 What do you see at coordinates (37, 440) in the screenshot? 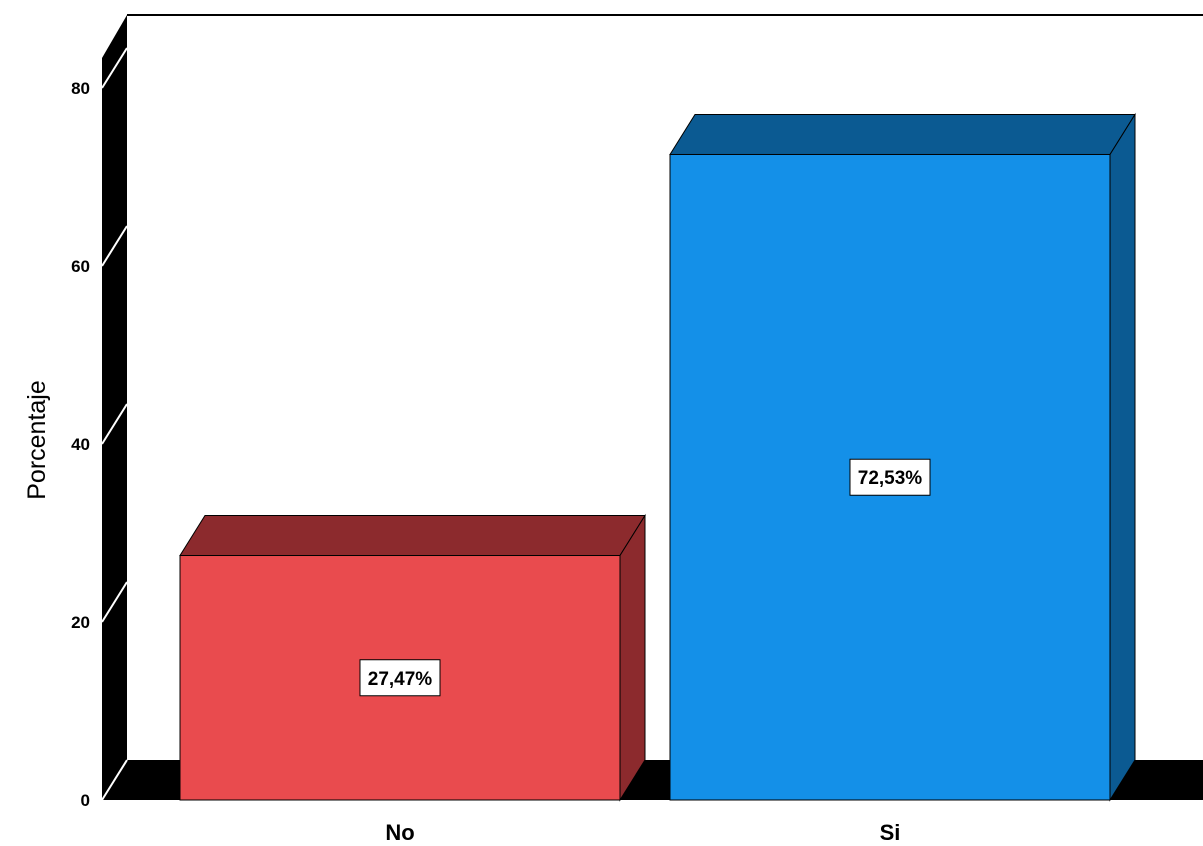
I see `y-axis-title: Porcentaje` at bounding box center [37, 440].